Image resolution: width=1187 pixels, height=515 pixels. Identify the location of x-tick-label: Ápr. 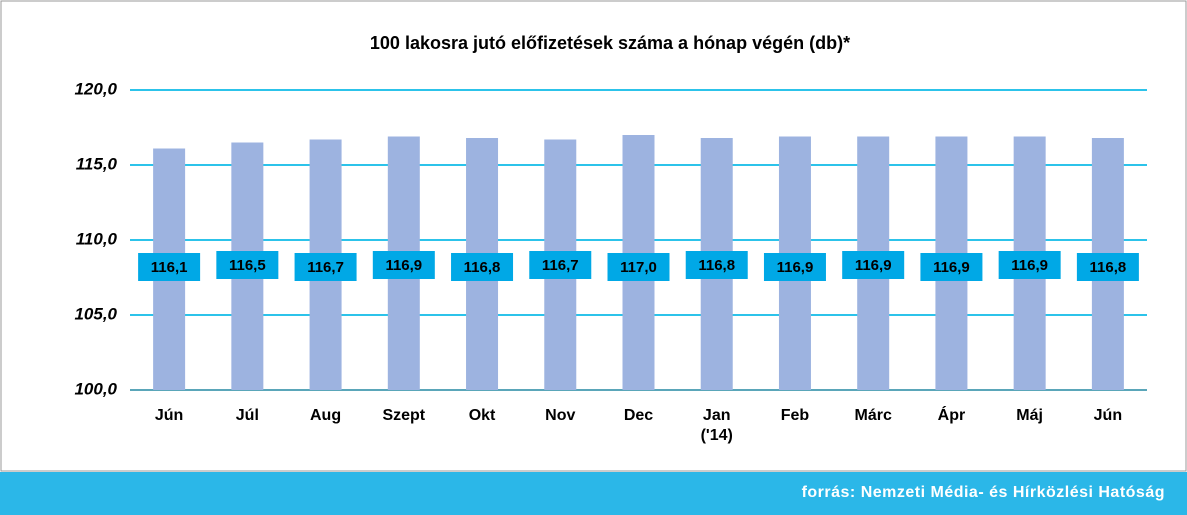
(951, 415).